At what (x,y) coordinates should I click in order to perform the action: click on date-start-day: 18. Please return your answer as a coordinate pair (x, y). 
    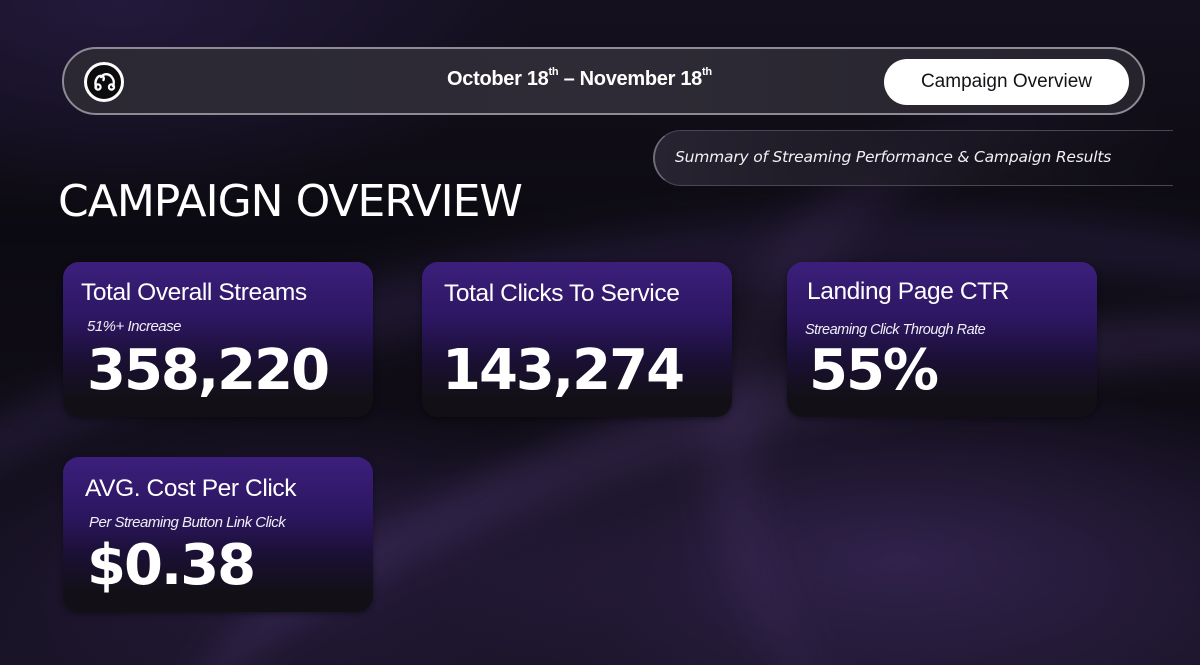
    Looking at the image, I should click on (537, 79).